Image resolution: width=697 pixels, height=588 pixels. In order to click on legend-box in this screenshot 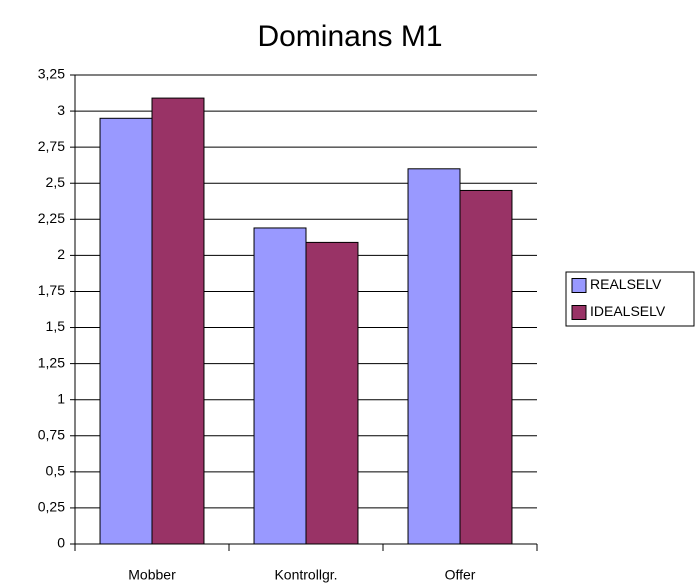, I will do `click(630, 299)`.